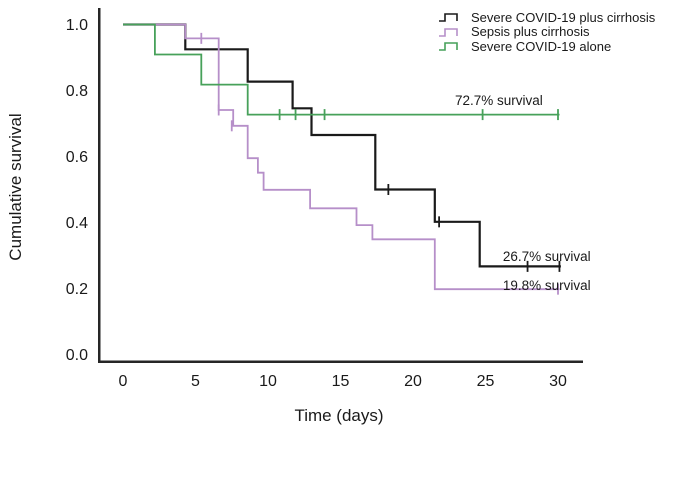  What do you see at coordinates (486, 381) in the screenshot?
I see `x-tick-label: 25` at bounding box center [486, 381].